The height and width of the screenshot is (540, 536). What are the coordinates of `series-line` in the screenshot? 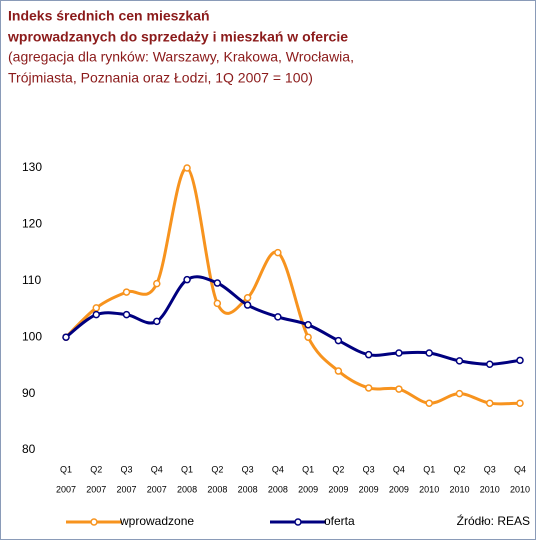 It's located at (293, 320).